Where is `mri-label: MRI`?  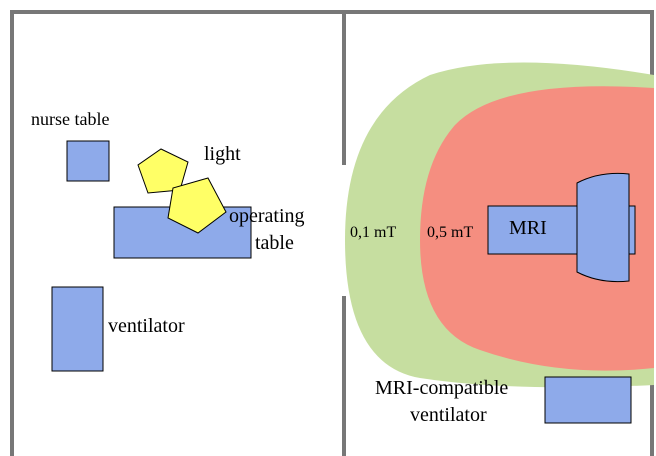 mri-label: MRI is located at coordinates (528, 228).